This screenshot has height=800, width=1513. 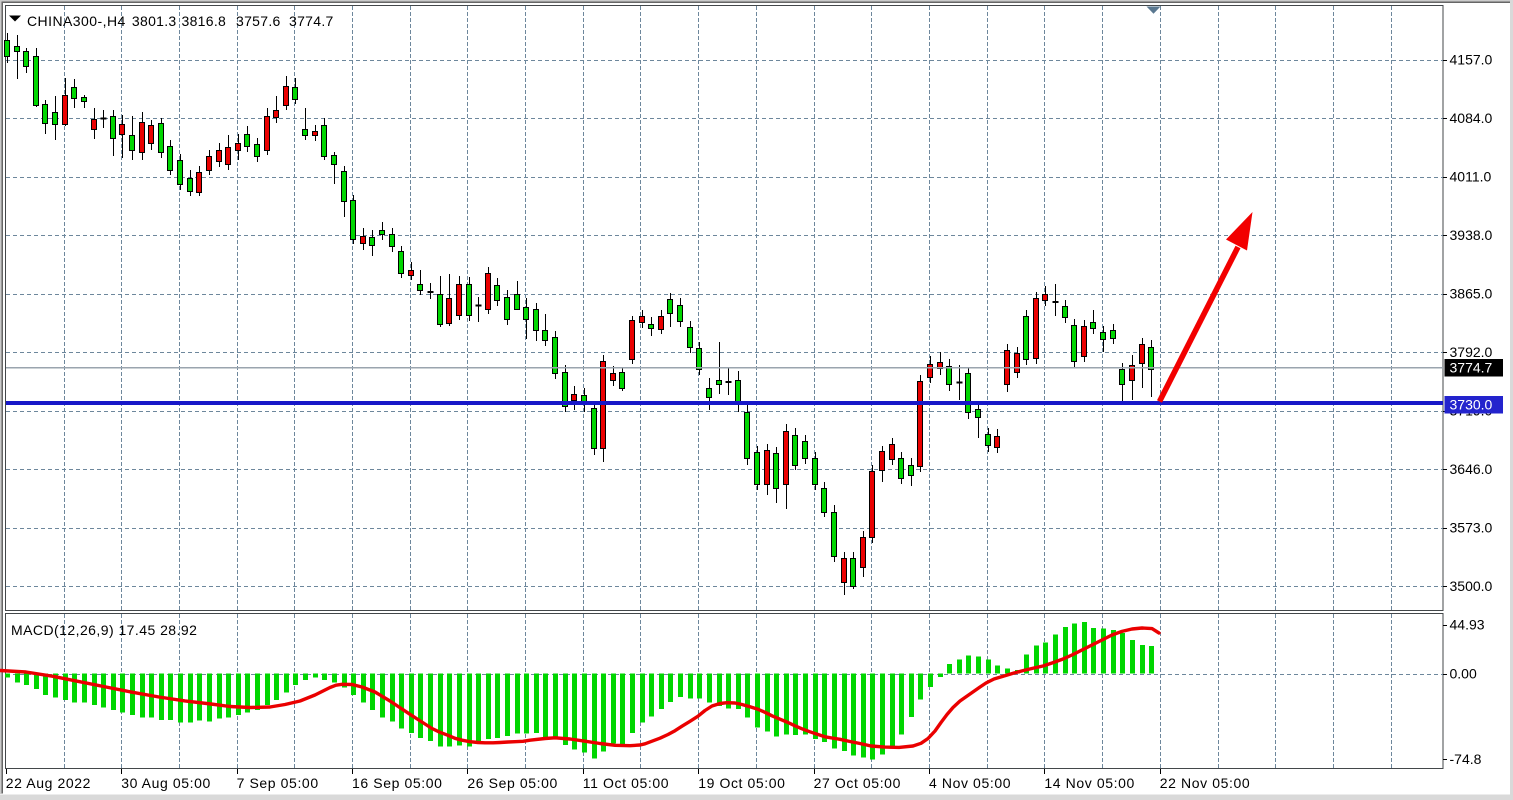 I want to click on svg-text: 3757.6, so click(x=258, y=21).